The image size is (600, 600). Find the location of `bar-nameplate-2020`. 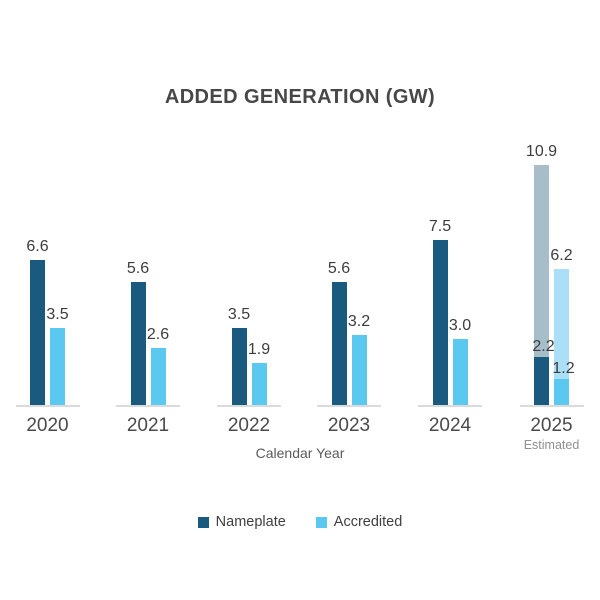

bar-nameplate-2020 is located at coordinates (37, 332).